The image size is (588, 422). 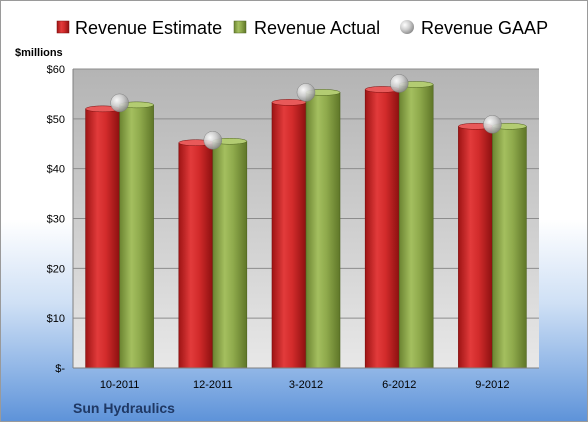 I want to click on legend-label-gaap: Revenue GAAP, so click(x=484, y=28).